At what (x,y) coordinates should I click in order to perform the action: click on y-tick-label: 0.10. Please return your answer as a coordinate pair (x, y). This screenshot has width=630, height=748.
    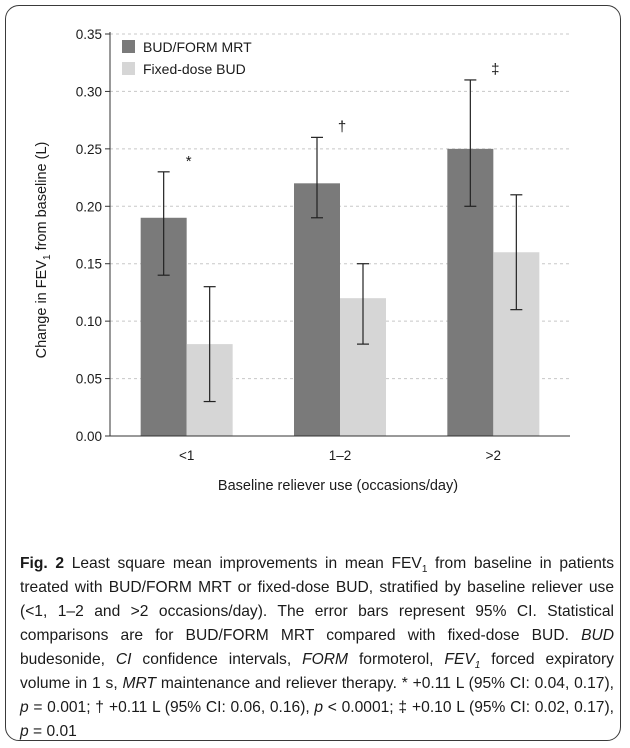
    Looking at the image, I should click on (89, 321).